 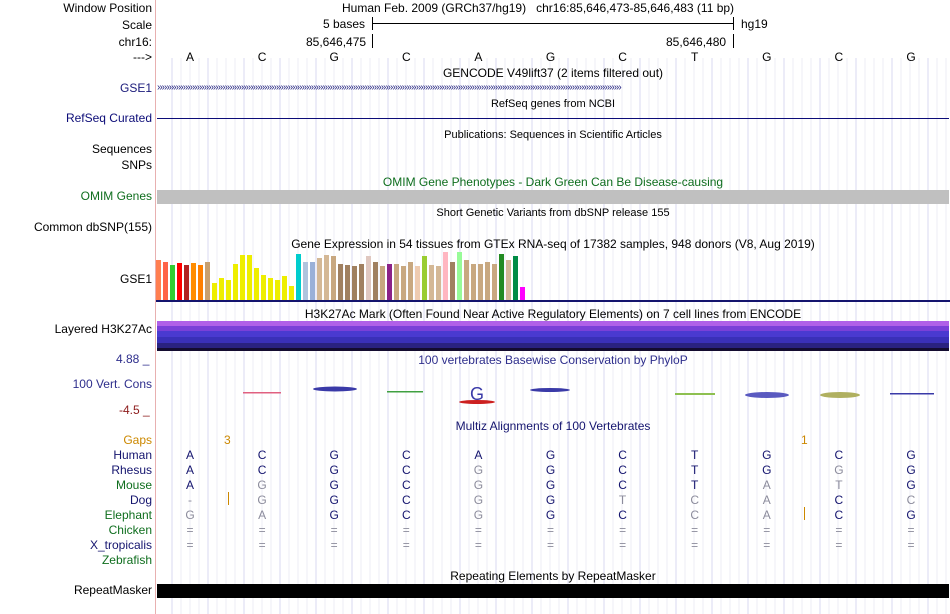 I want to click on track-area-border, so click(x=155, y=307).